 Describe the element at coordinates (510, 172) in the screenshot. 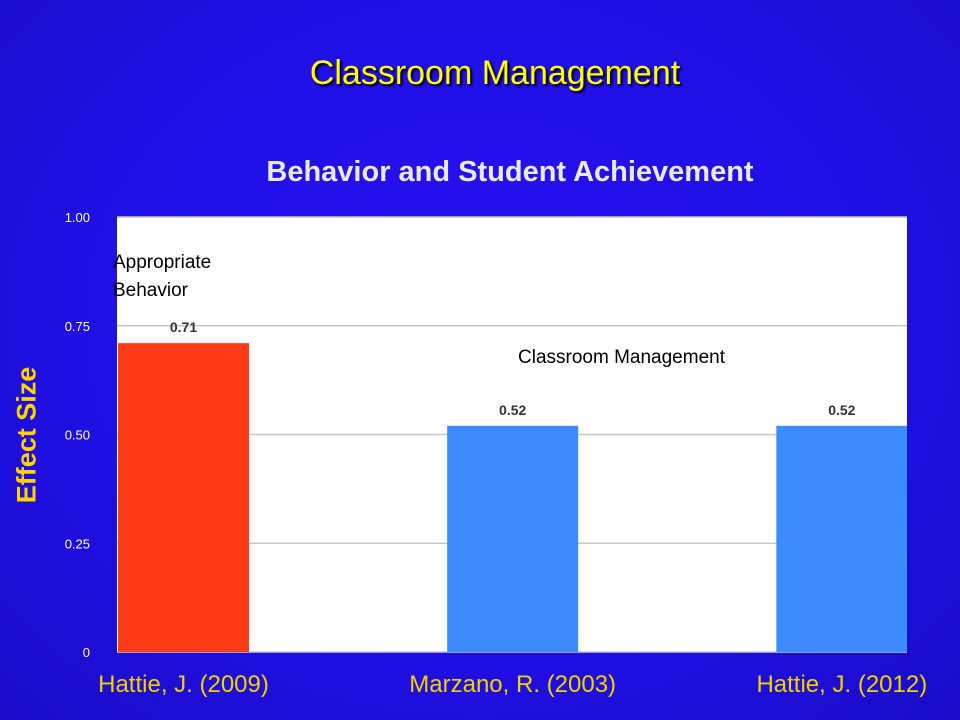

I see `chart-title: Behavior and Student Achievement` at that location.